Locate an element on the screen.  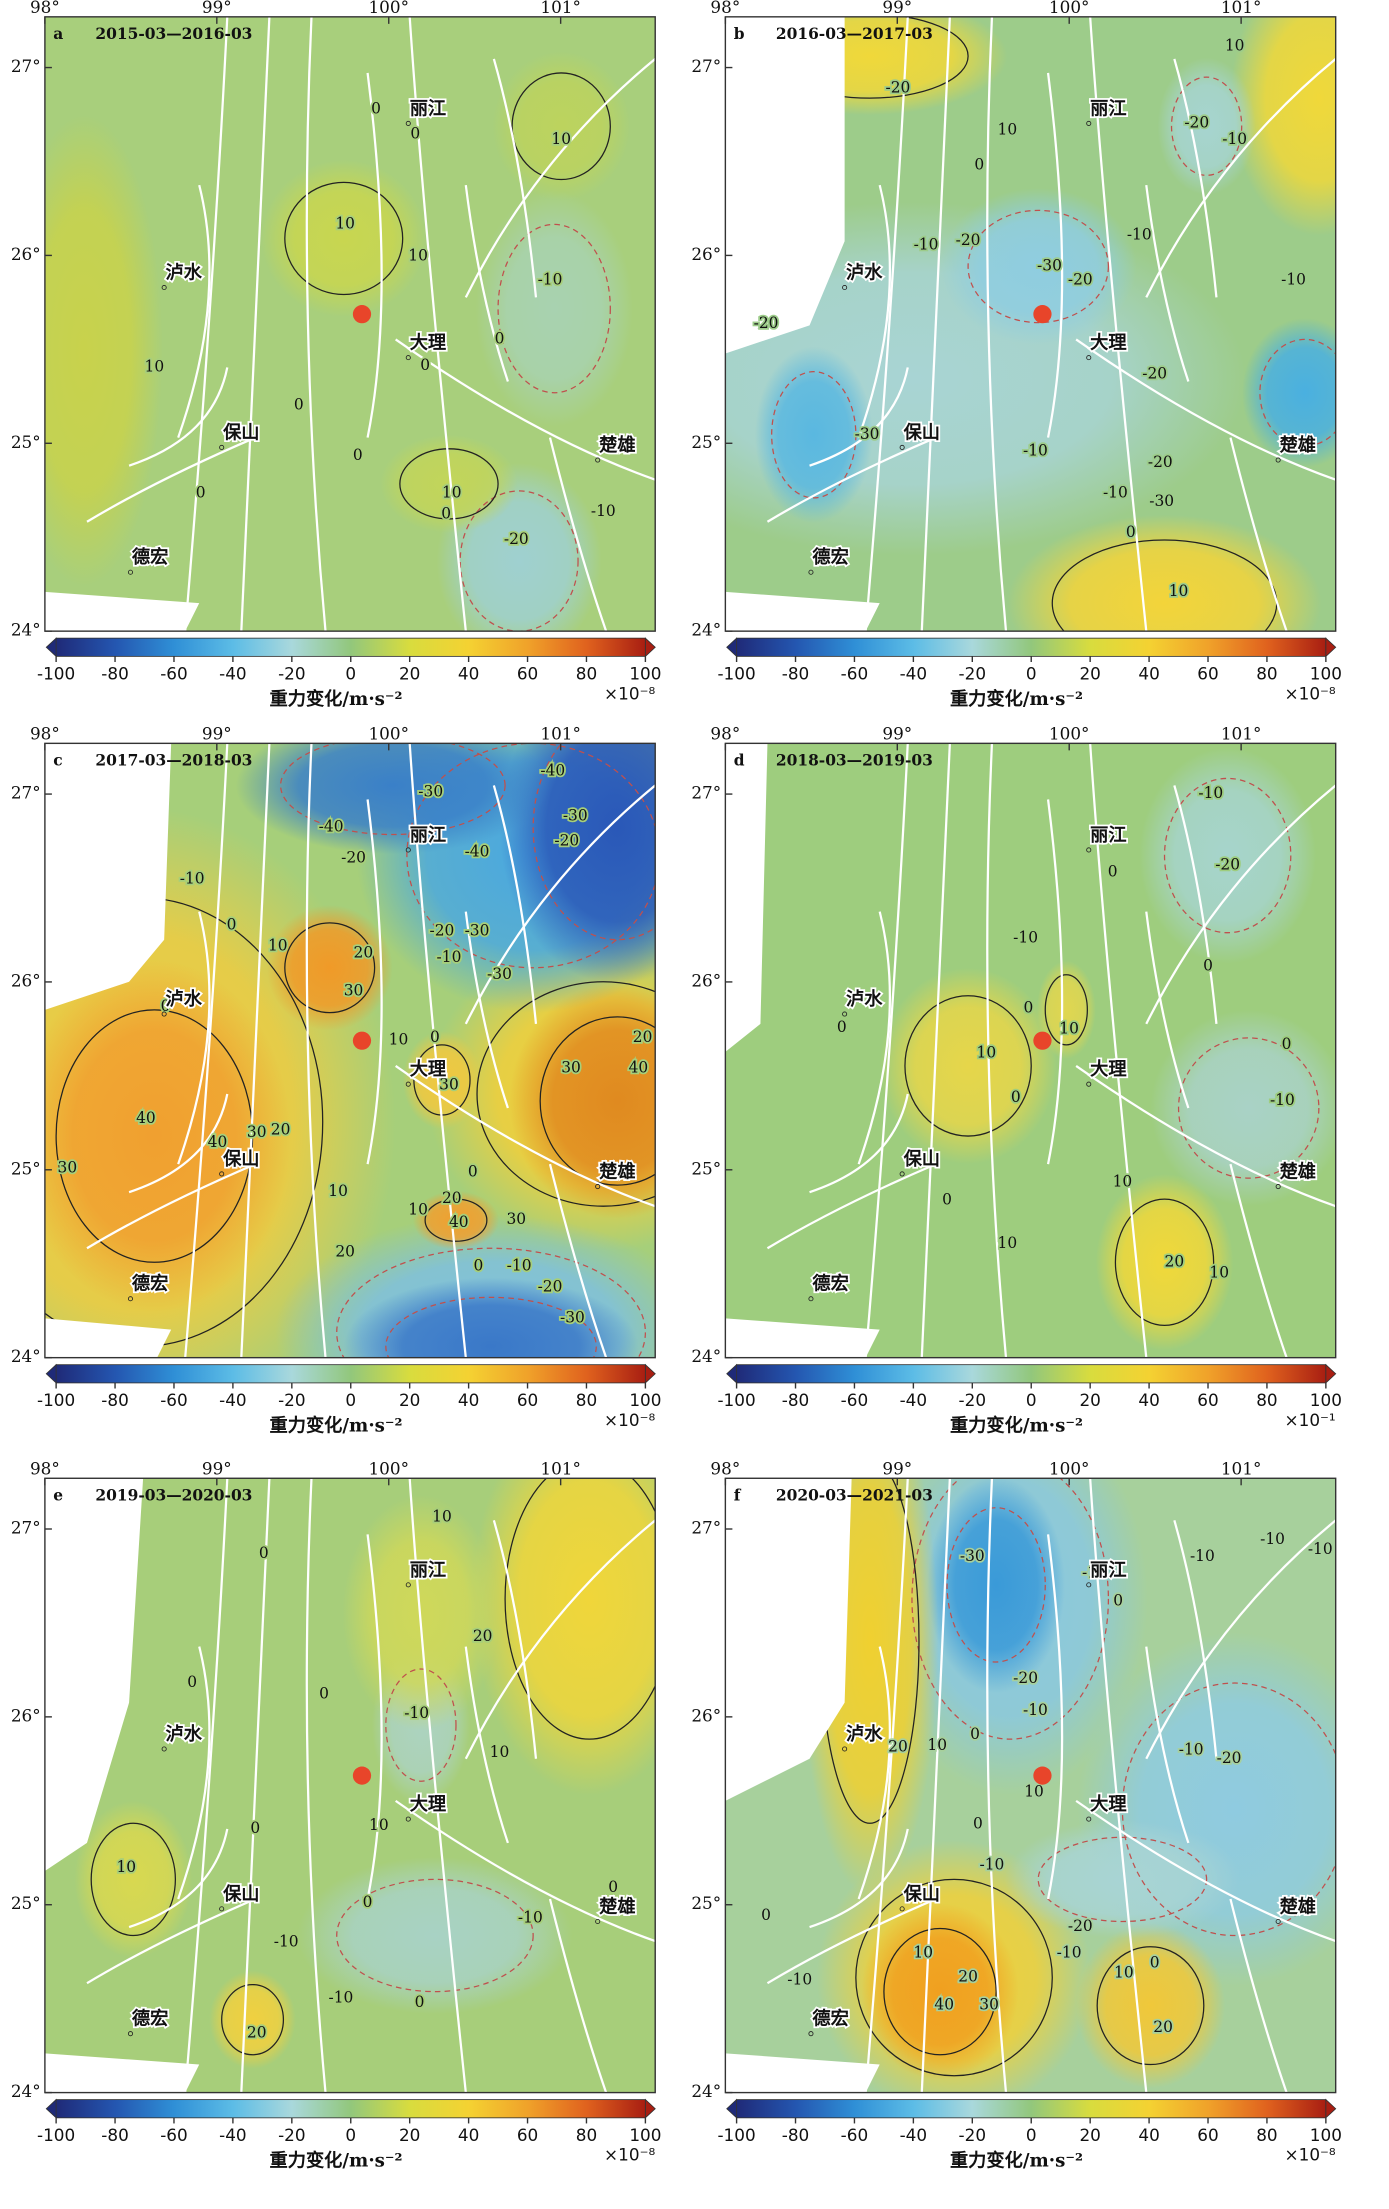
colorbar-tick-label: -80 is located at coordinates (796, 2135).